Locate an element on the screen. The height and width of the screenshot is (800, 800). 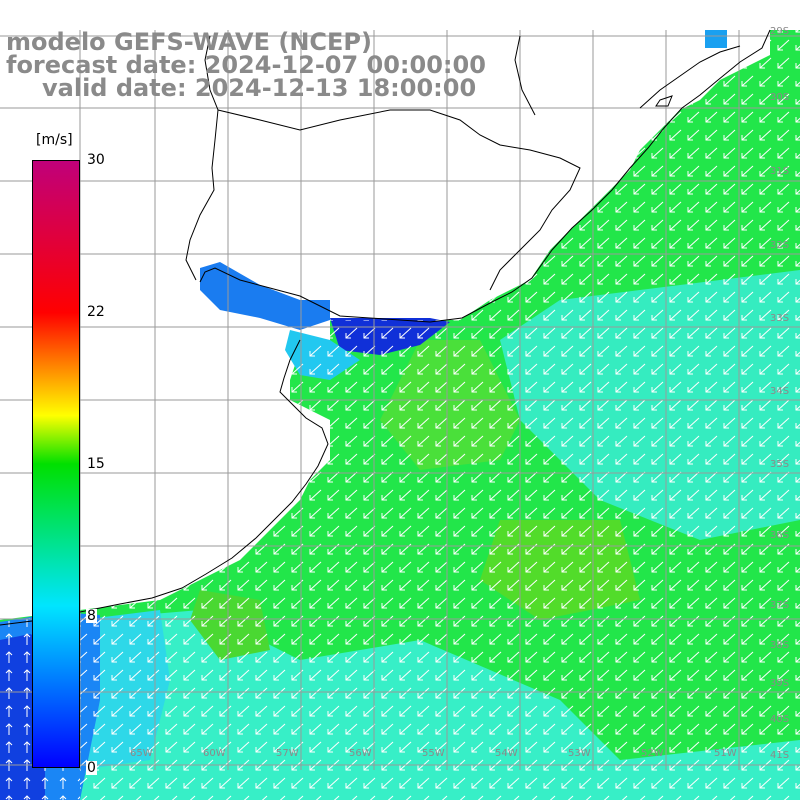
lon-label: 53W is located at coordinates (579, 753).